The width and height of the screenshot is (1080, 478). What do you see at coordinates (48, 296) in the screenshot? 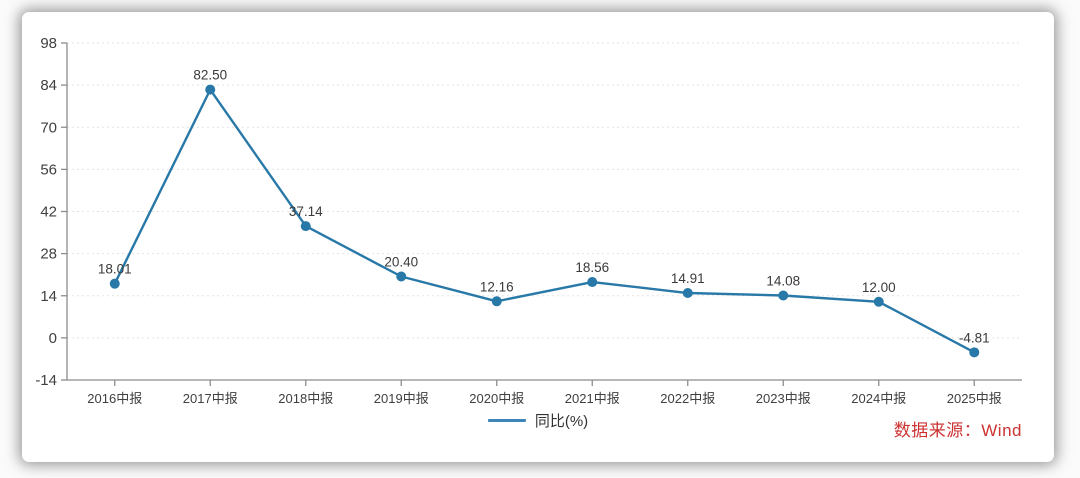
I see `y-tick-label: 14` at bounding box center [48, 296].